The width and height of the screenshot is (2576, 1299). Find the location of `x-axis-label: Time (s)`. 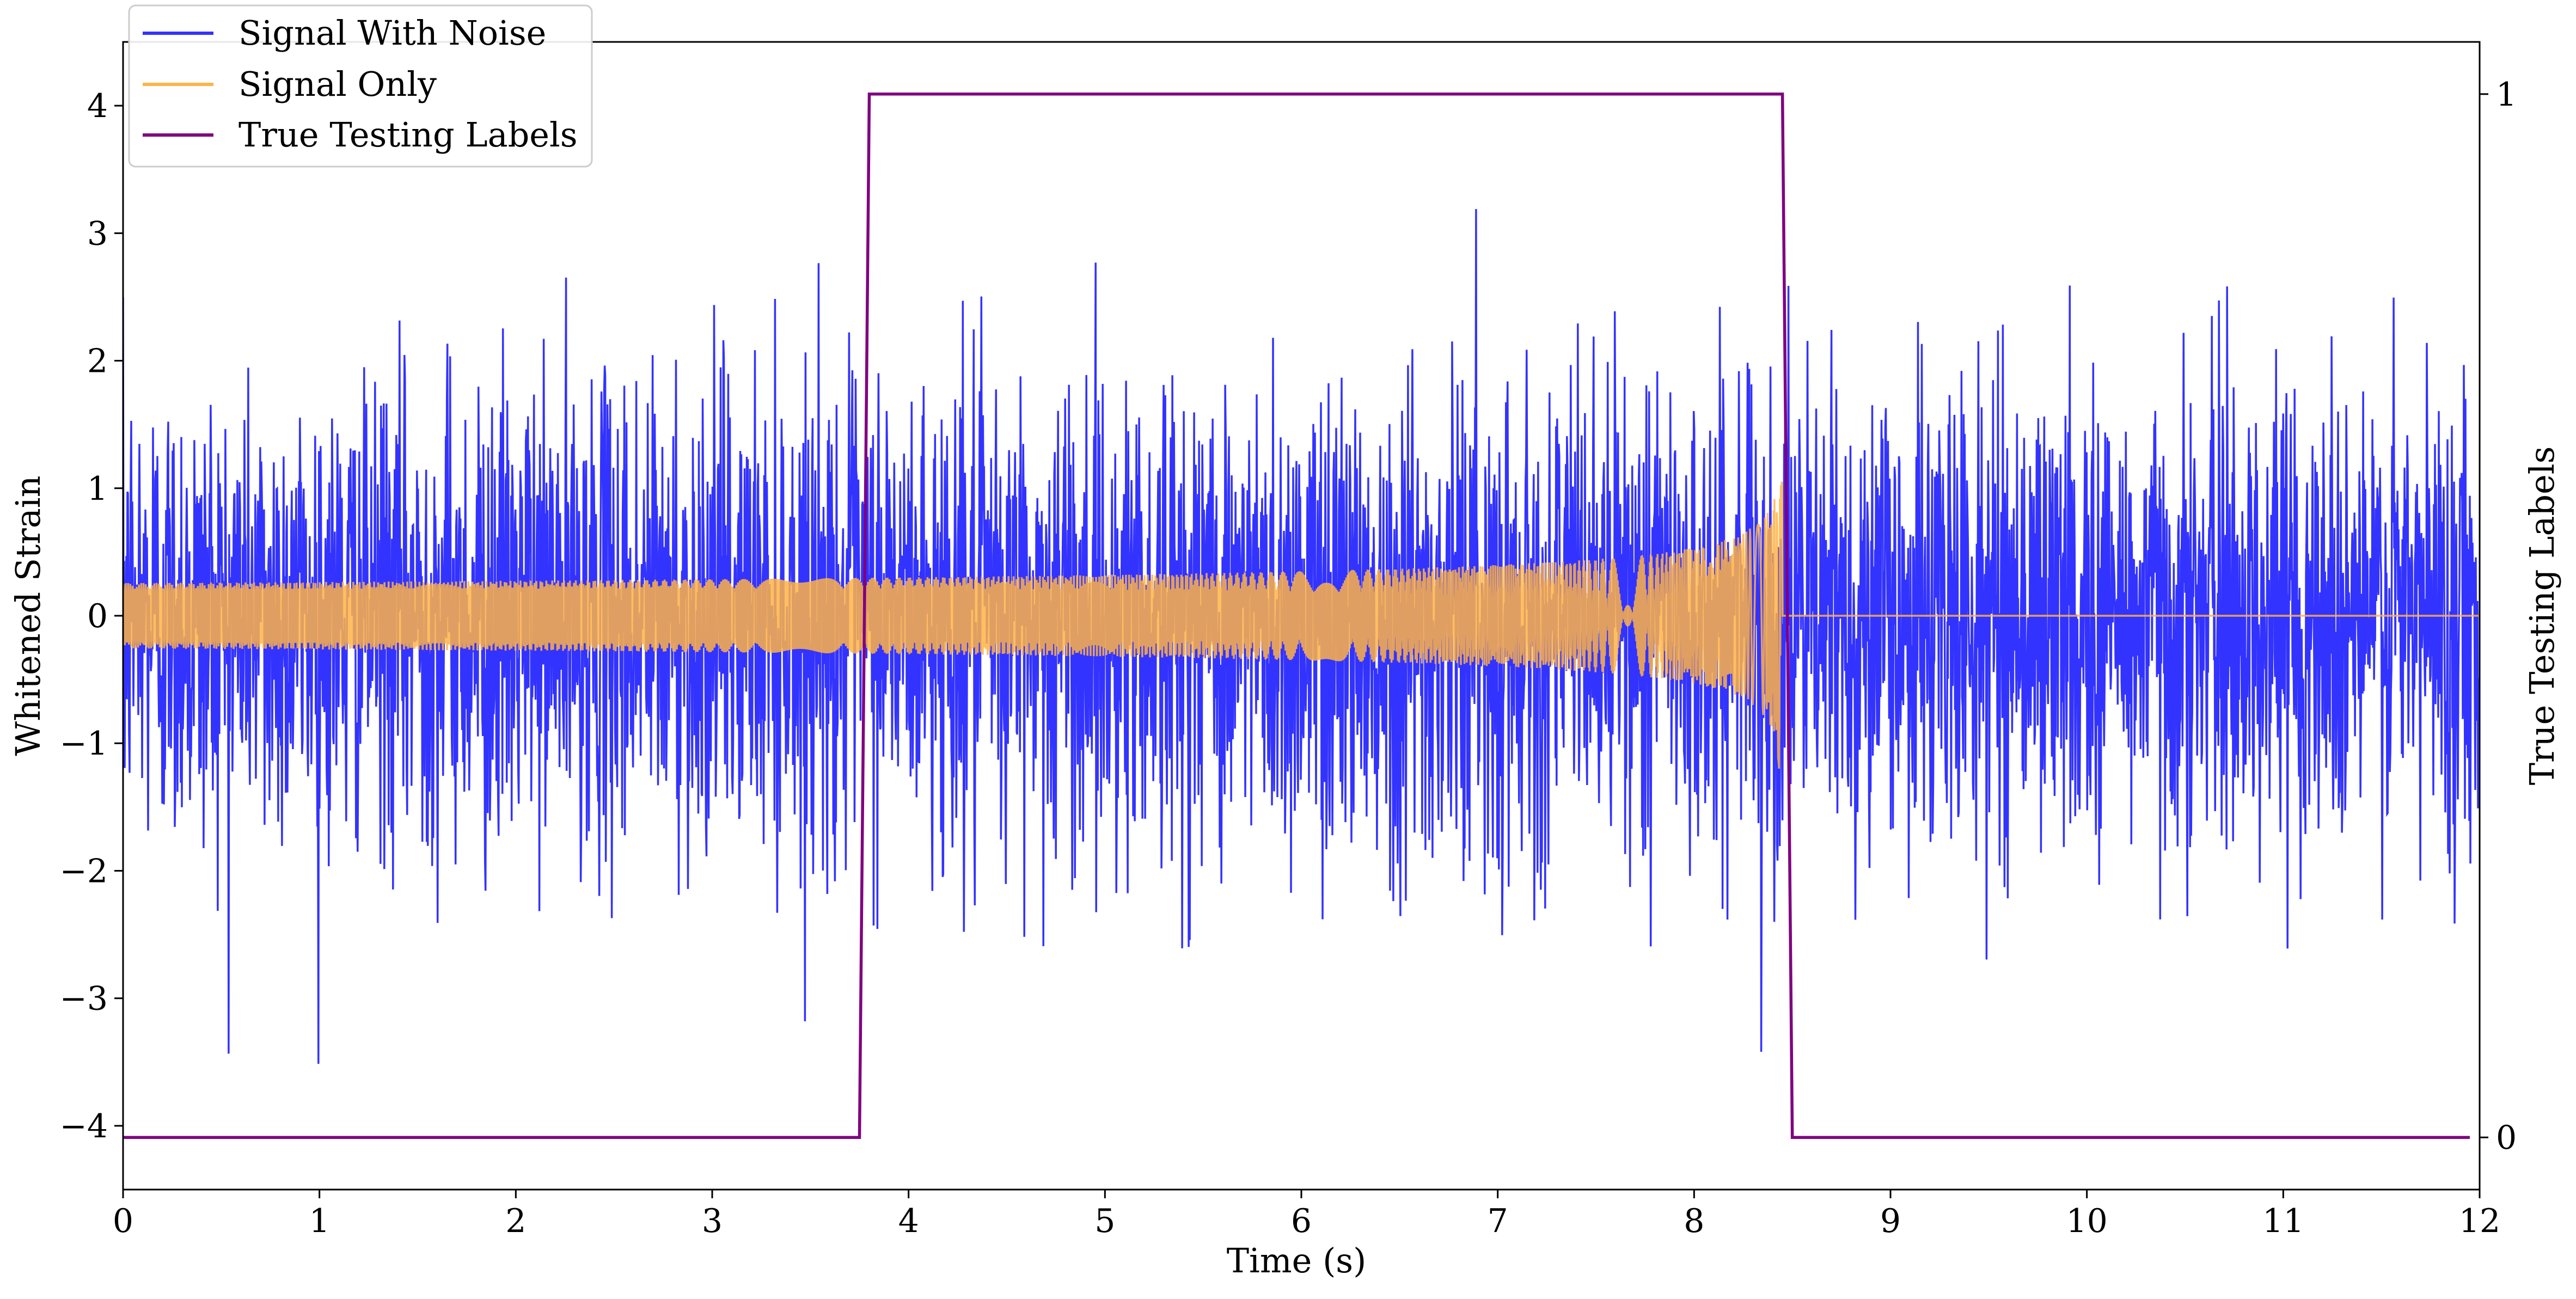

x-axis-label: Time (s) is located at coordinates (1297, 1260).